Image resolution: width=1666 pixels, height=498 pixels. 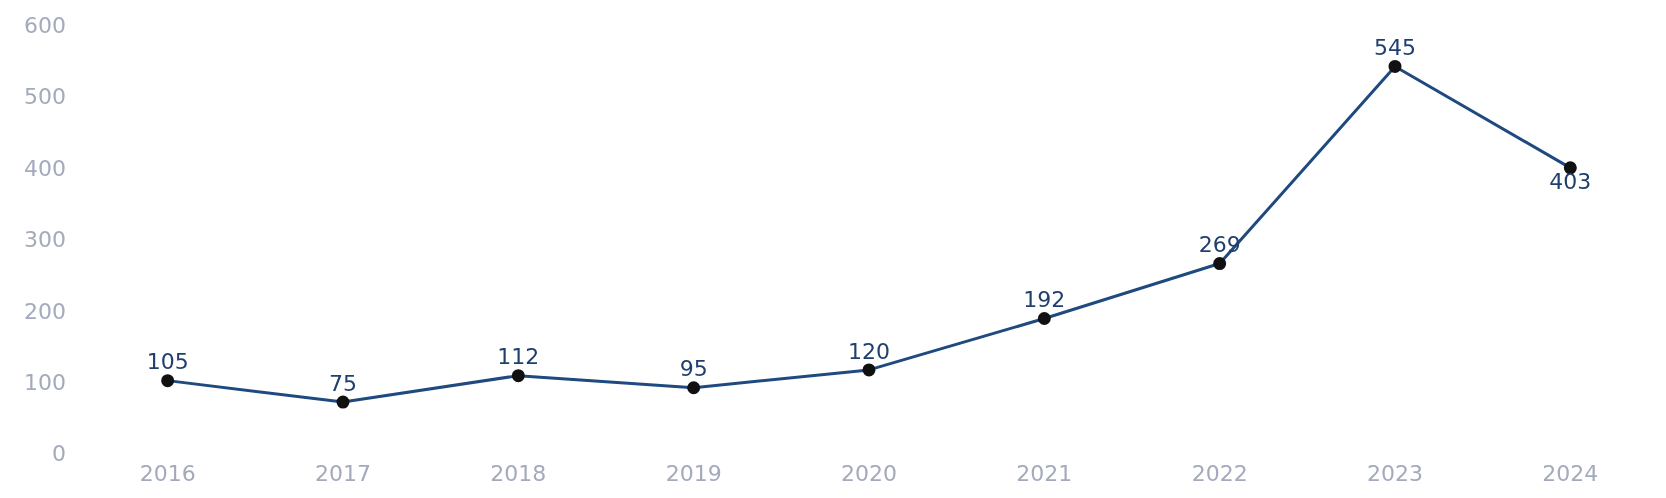 What do you see at coordinates (44, 382) in the screenshot?
I see `y-tick-label: 100` at bounding box center [44, 382].